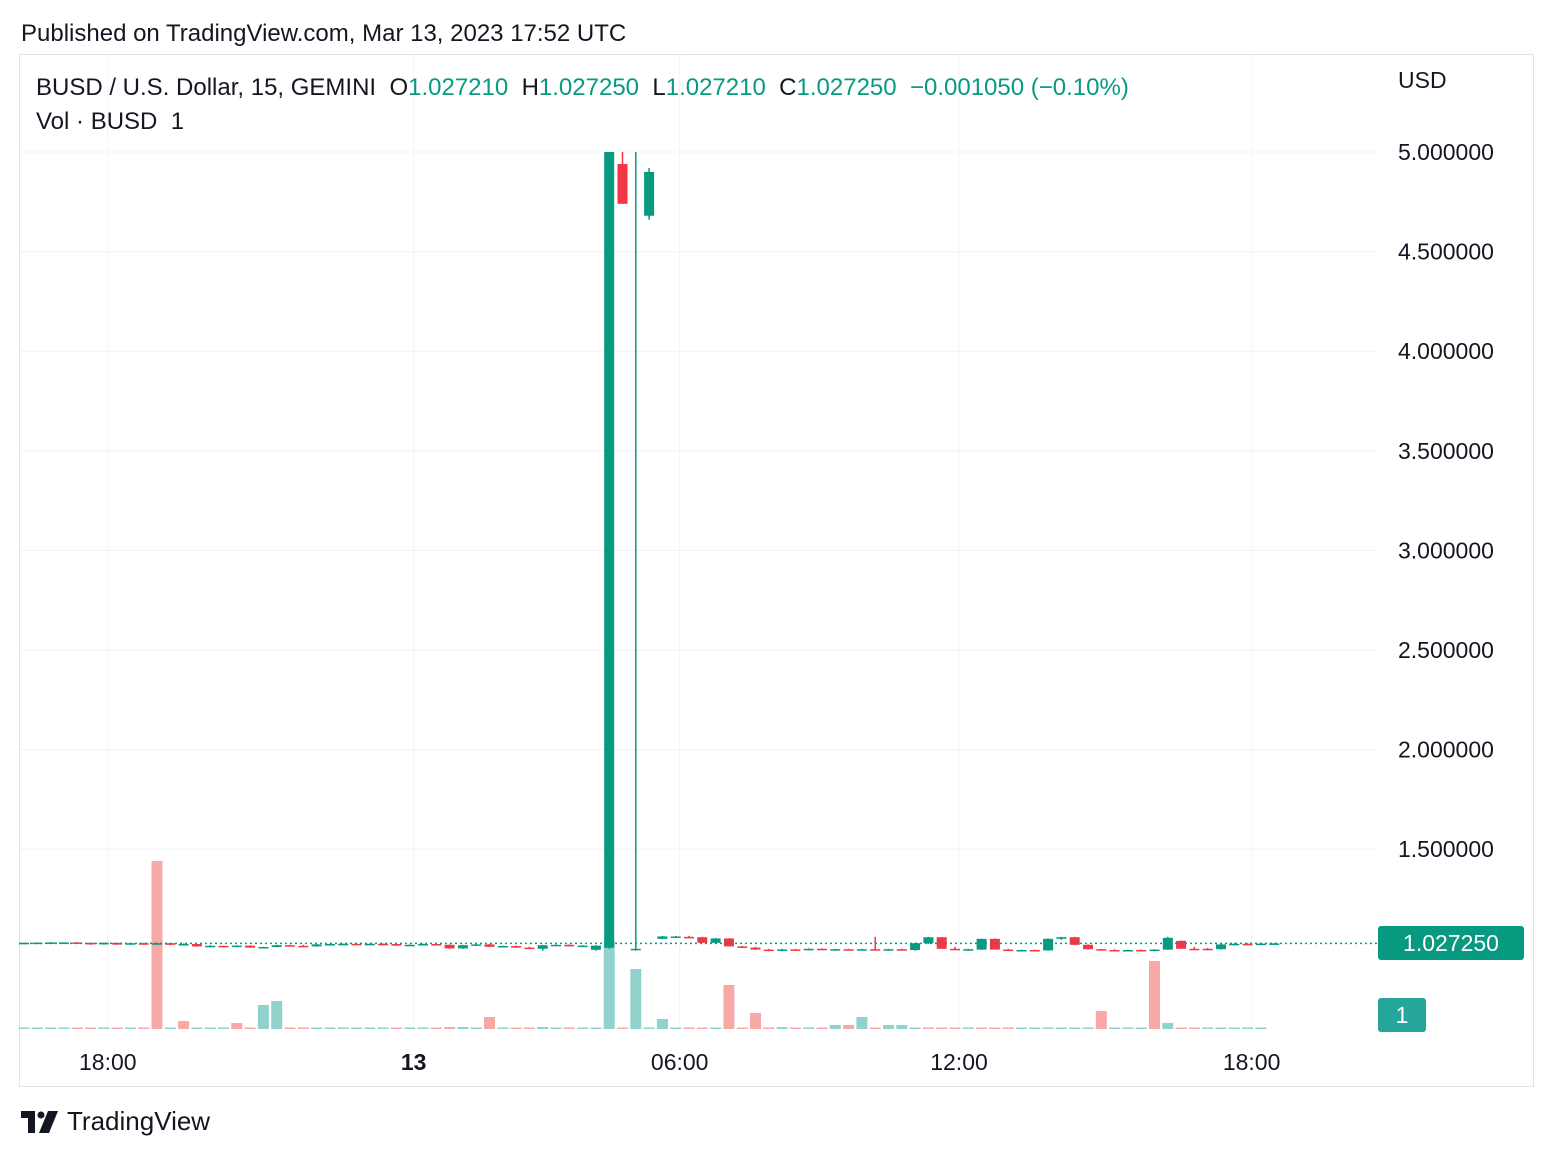  I want to click on tradingview-logo-icon, so click(39, 1121).